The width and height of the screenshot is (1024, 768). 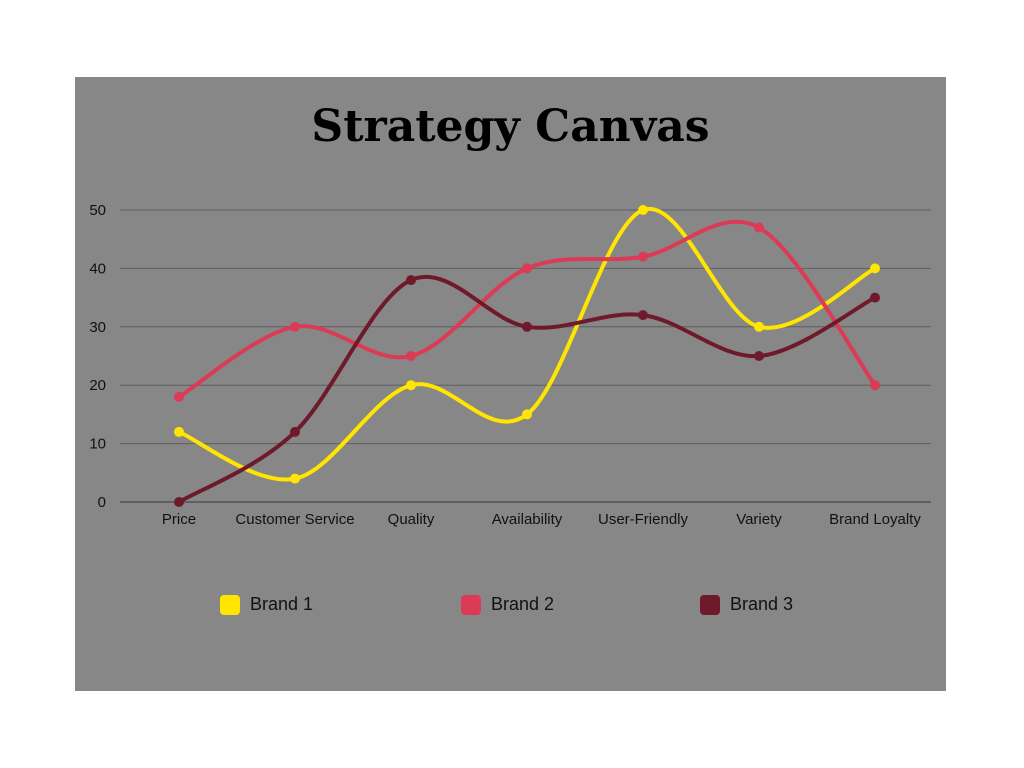 I want to click on x-tick-label-variety: Variety, so click(x=759, y=519).